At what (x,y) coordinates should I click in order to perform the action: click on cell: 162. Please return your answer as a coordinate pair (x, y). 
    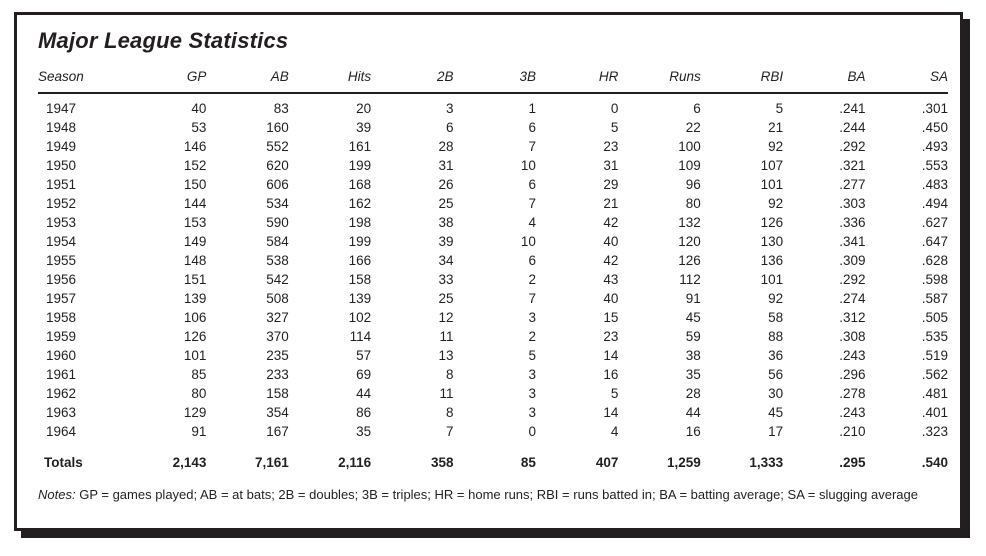
    Looking at the image, I should click on (360, 203).